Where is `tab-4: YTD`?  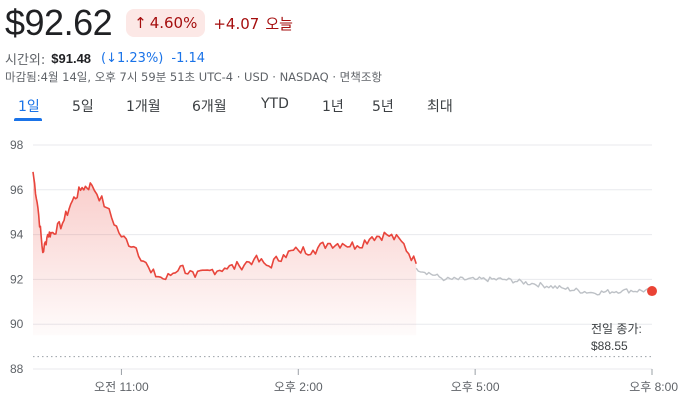
tab-4: YTD is located at coordinates (275, 104).